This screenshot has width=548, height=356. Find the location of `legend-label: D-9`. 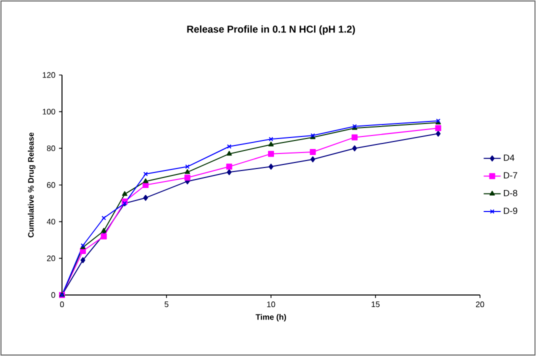

legend-label: D-9 is located at coordinates (511, 211).